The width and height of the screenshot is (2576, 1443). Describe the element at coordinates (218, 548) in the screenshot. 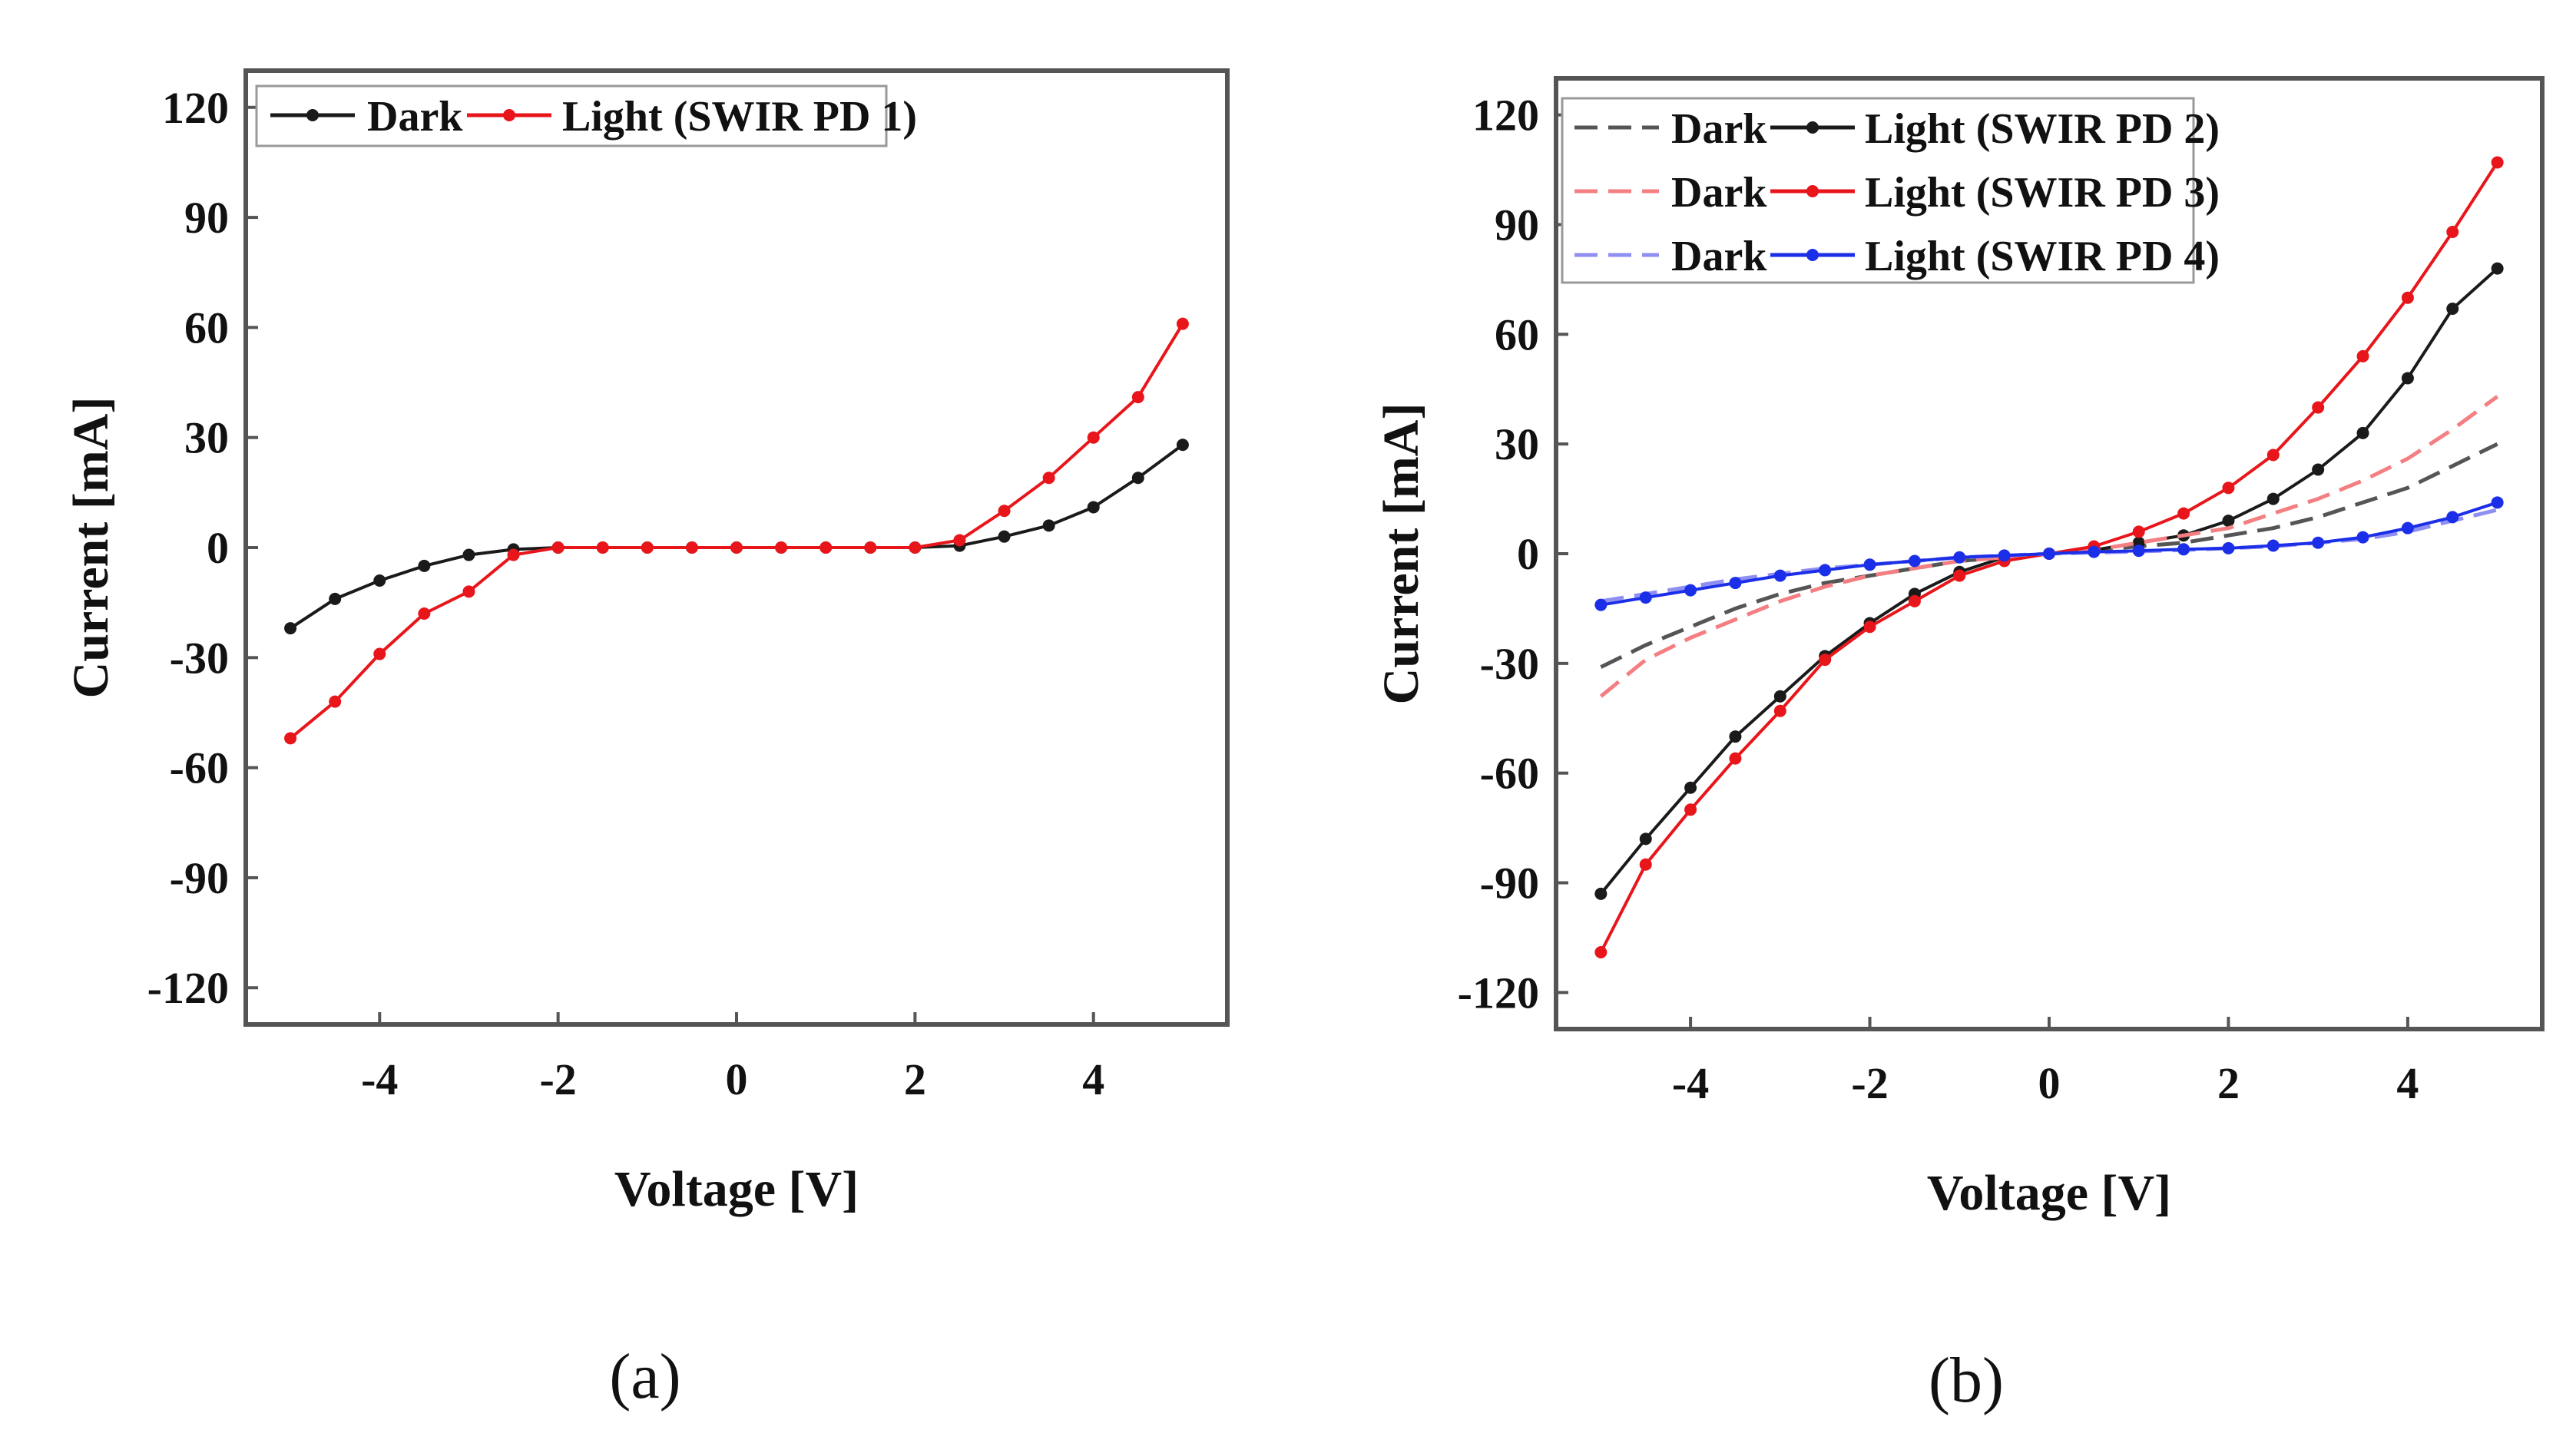

I see `y-tick-label-a-4: 0` at that location.